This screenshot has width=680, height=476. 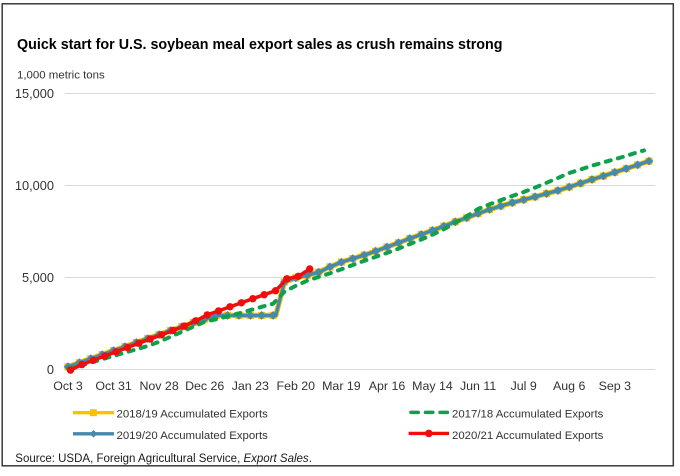 What do you see at coordinates (38, 277) in the screenshot?
I see `svg-text: 5,000` at bounding box center [38, 277].